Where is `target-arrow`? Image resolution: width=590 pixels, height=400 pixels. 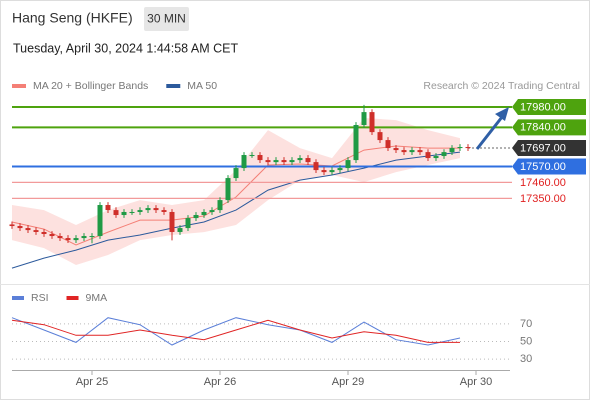 target-arrow is located at coordinates (492, 128).